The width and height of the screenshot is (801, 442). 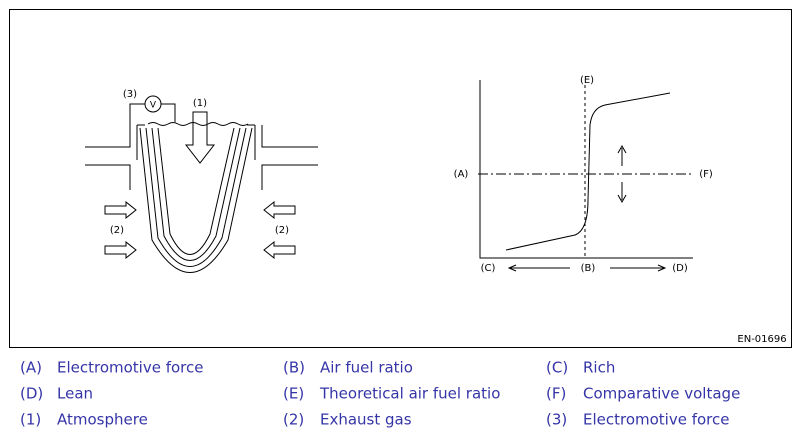 I want to click on legend-text: Theoretical air fuel ratio, so click(x=409, y=394).